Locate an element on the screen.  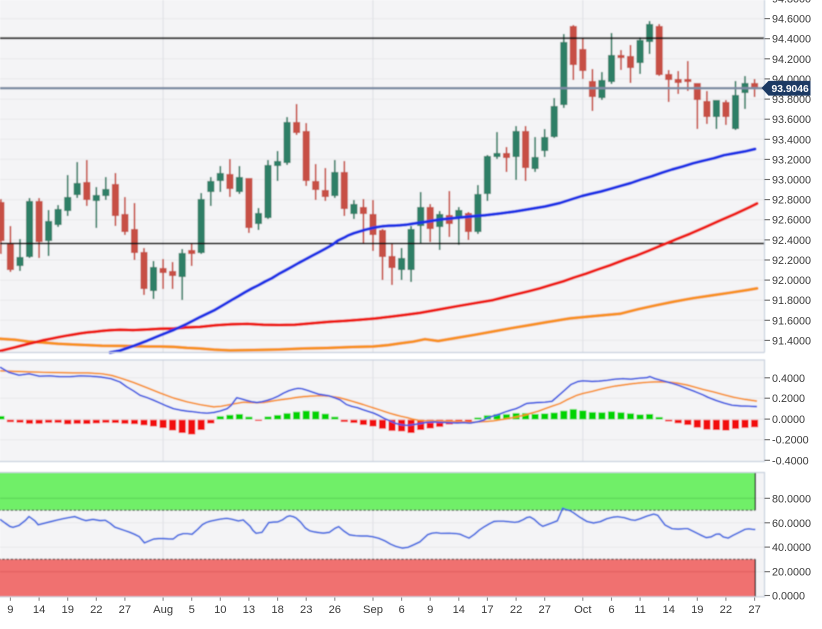
svg-text: 92.6000 is located at coordinates (791, 221).